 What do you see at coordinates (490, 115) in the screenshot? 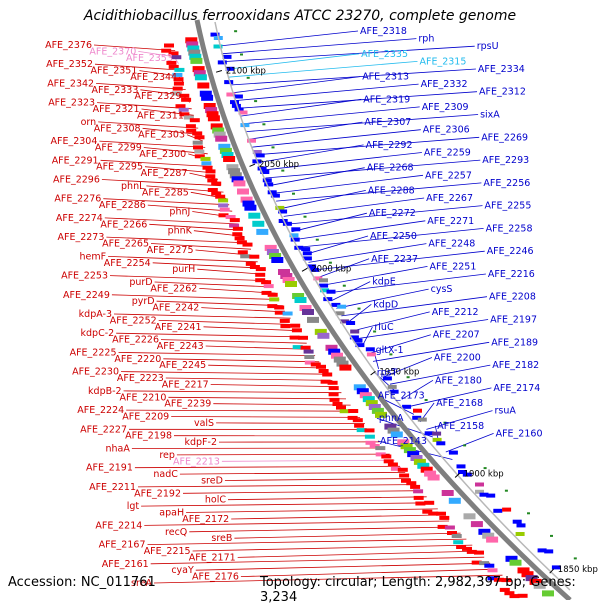
I see `gene-label-right: sixA` at bounding box center [490, 115].